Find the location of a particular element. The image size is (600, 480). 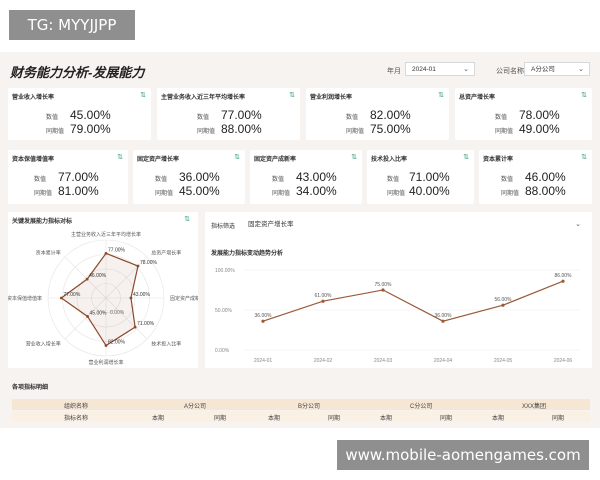

year-select: 2024-01 ⌄ is located at coordinates (440, 69).